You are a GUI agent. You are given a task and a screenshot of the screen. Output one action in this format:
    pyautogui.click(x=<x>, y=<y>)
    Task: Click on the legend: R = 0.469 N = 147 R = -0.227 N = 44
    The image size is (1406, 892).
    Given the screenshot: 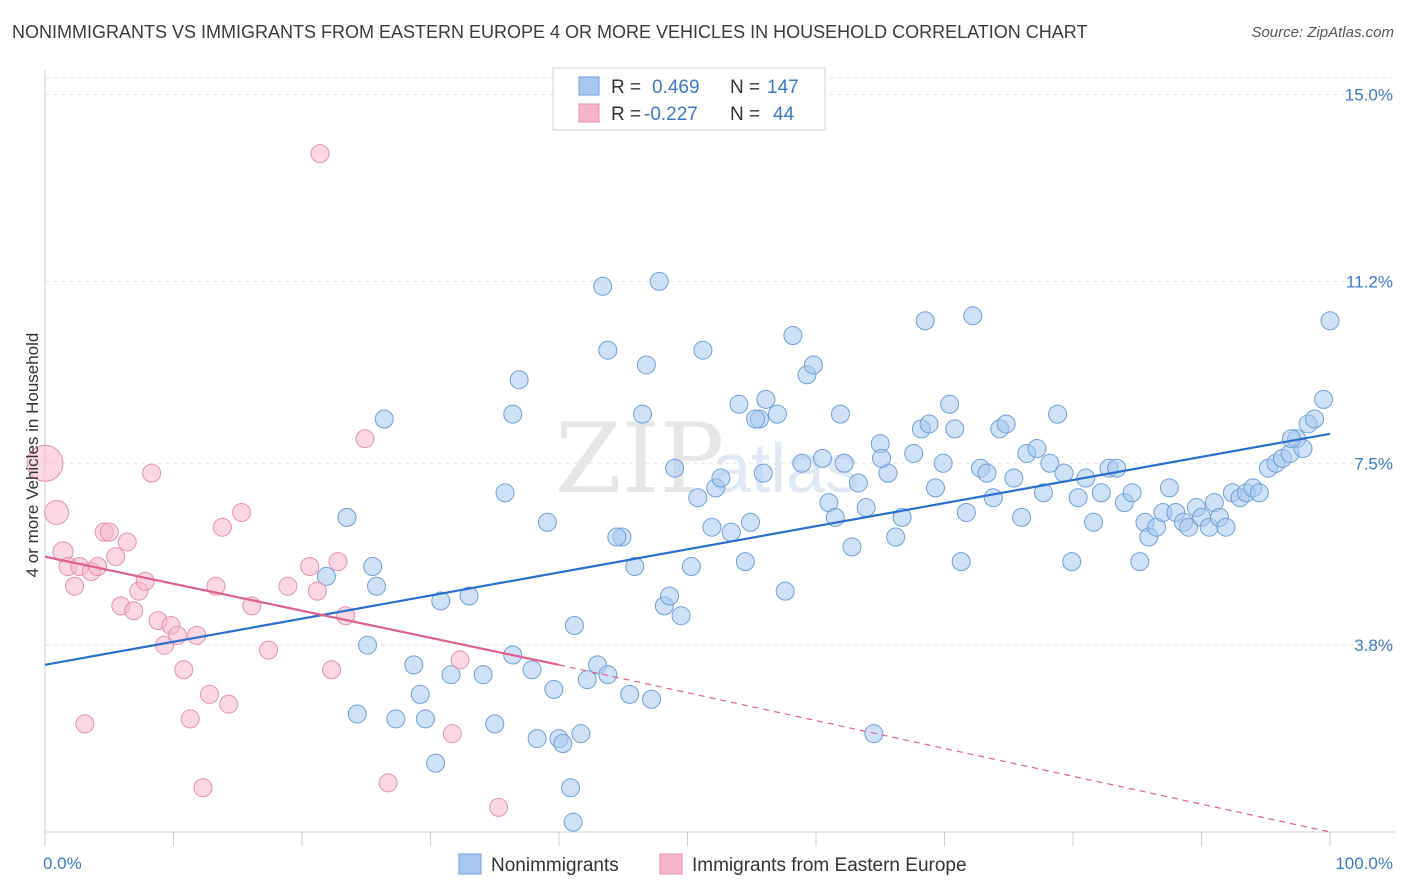 What is the action you would take?
    pyautogui.click(x=689, y=99)
    